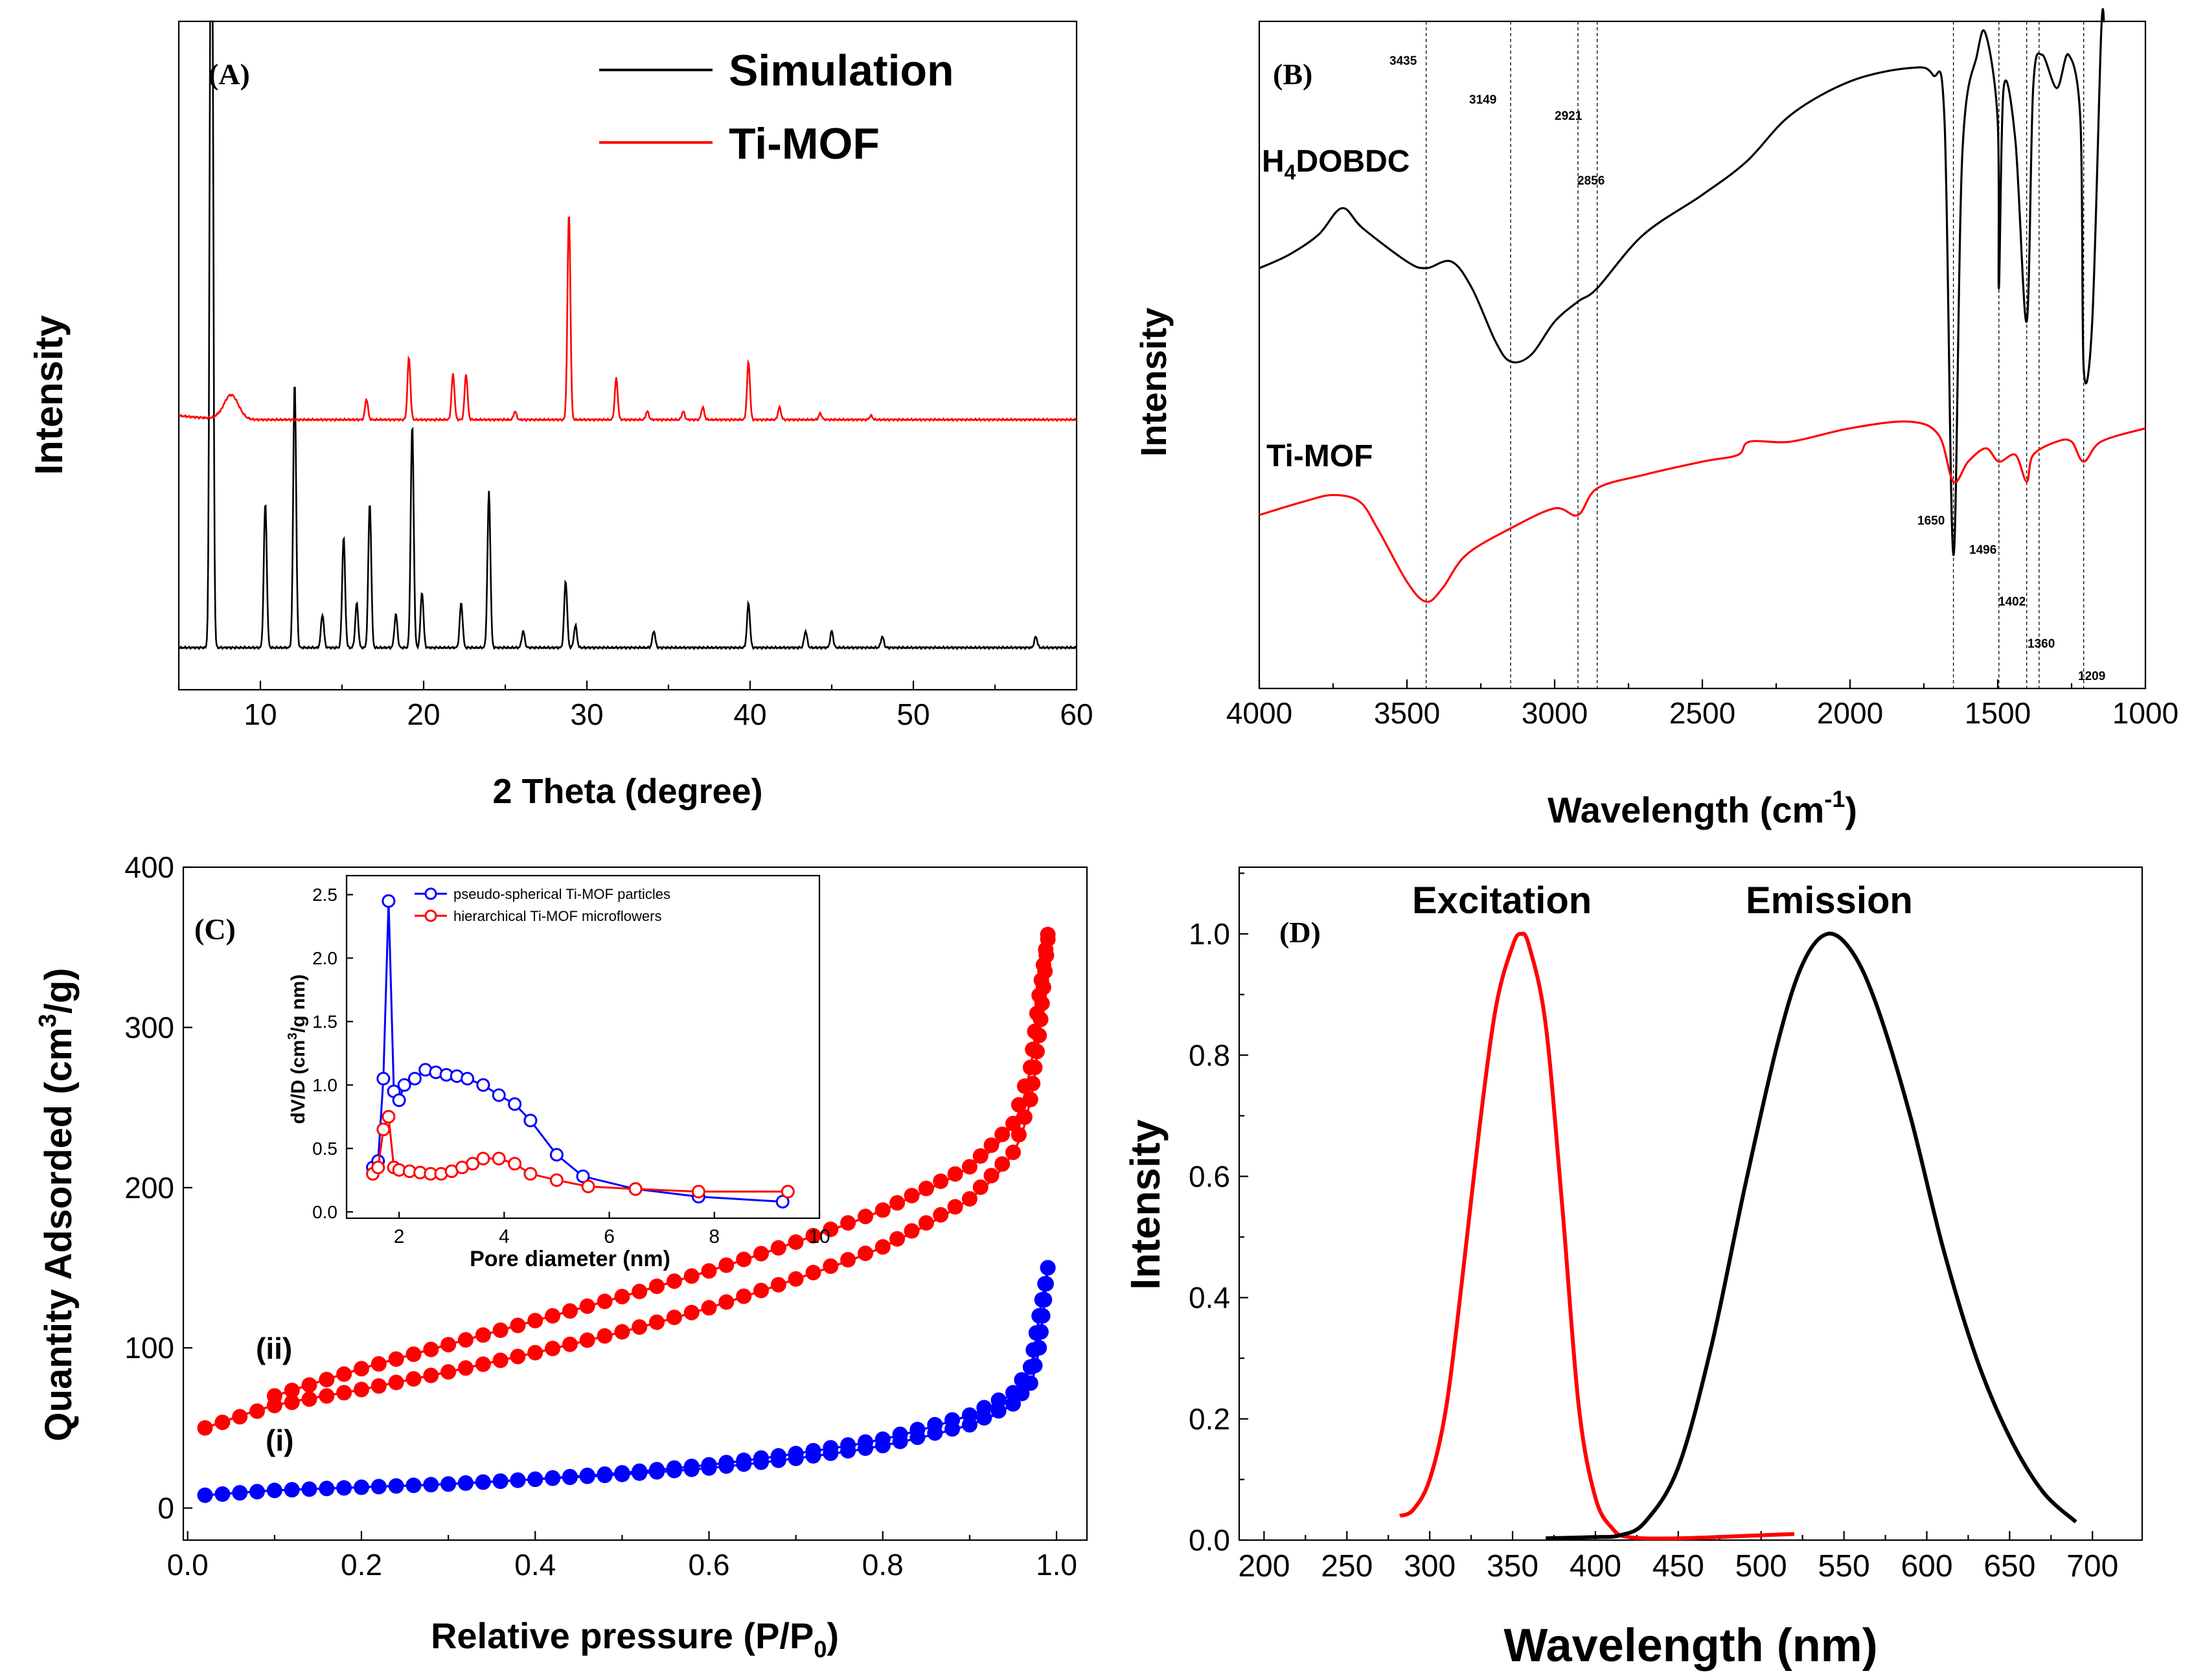 The width and height of the screenshot is (2194, 1680). I want to click on peak-label-1402: 1402, so click(2012, 602).